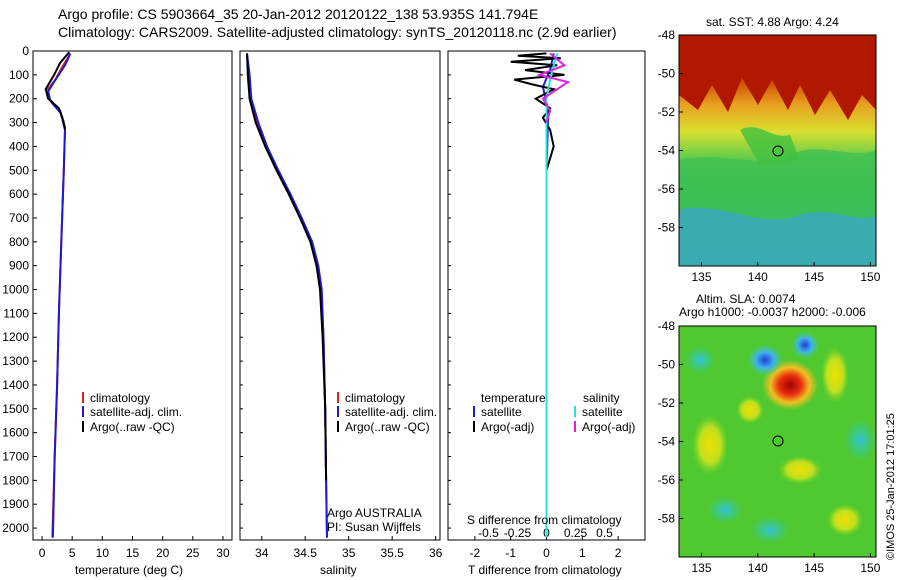 This screenshot has width=900, height=580. What do you see at coordinates (103, 553) in the screenshot?
I see `x-tick-label: 10` at bounding box center [103, 553].